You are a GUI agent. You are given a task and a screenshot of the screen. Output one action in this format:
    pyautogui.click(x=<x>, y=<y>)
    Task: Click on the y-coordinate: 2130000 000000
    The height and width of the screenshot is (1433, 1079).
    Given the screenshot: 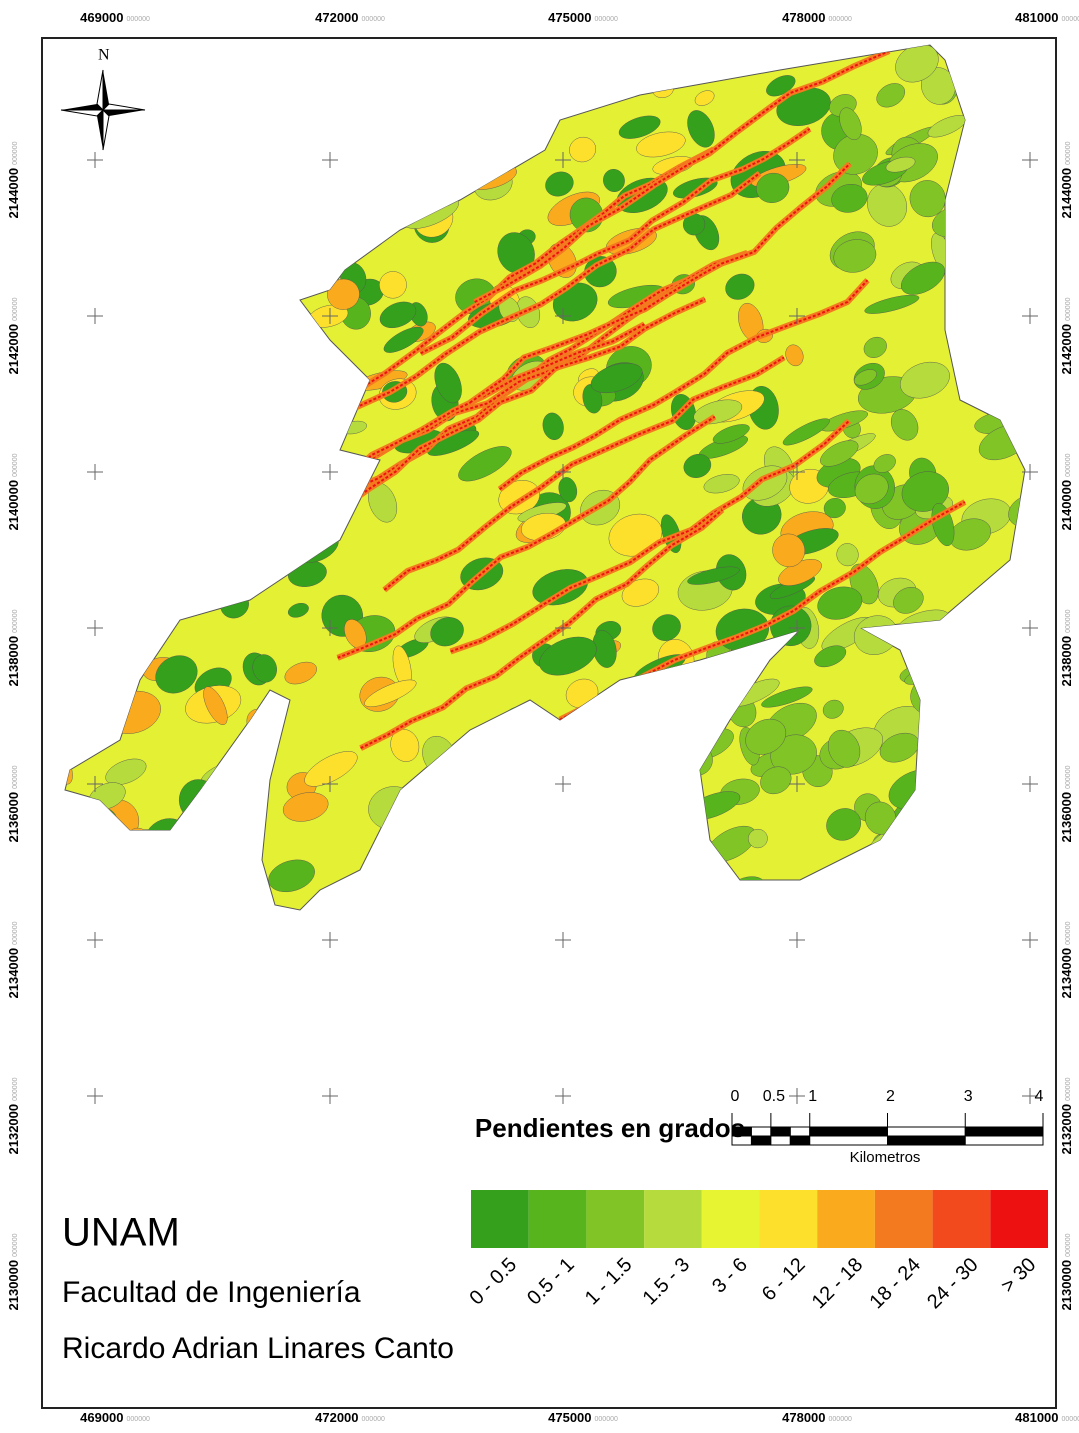 What is the action you would take?
    pyautogui.click(x=1066, y=1271)
    